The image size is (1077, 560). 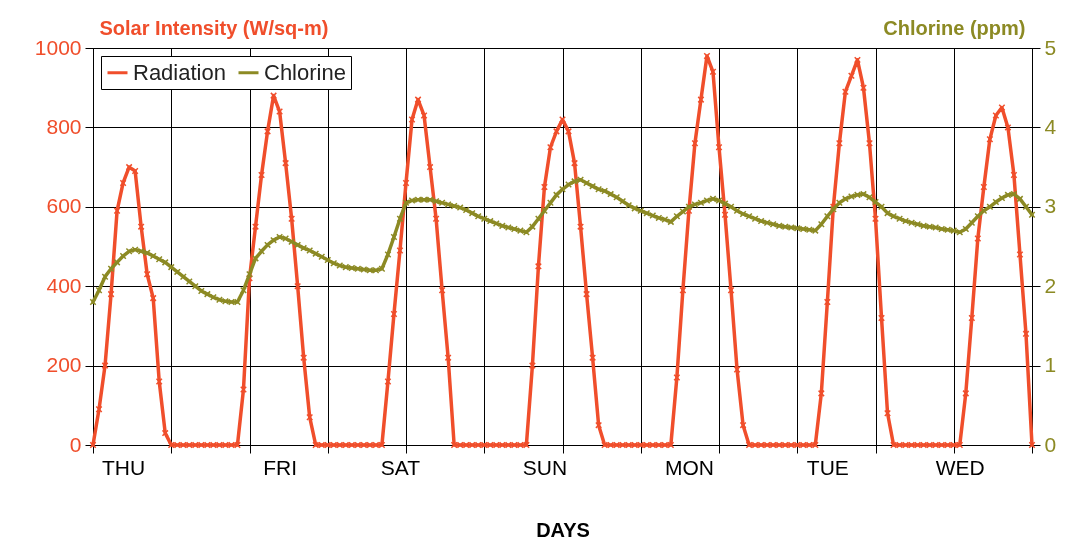 What do you see at coordinates (563, 529) in the screenshot?
I see `x-axis-title: DAYS` at bounding box center [563, 529].